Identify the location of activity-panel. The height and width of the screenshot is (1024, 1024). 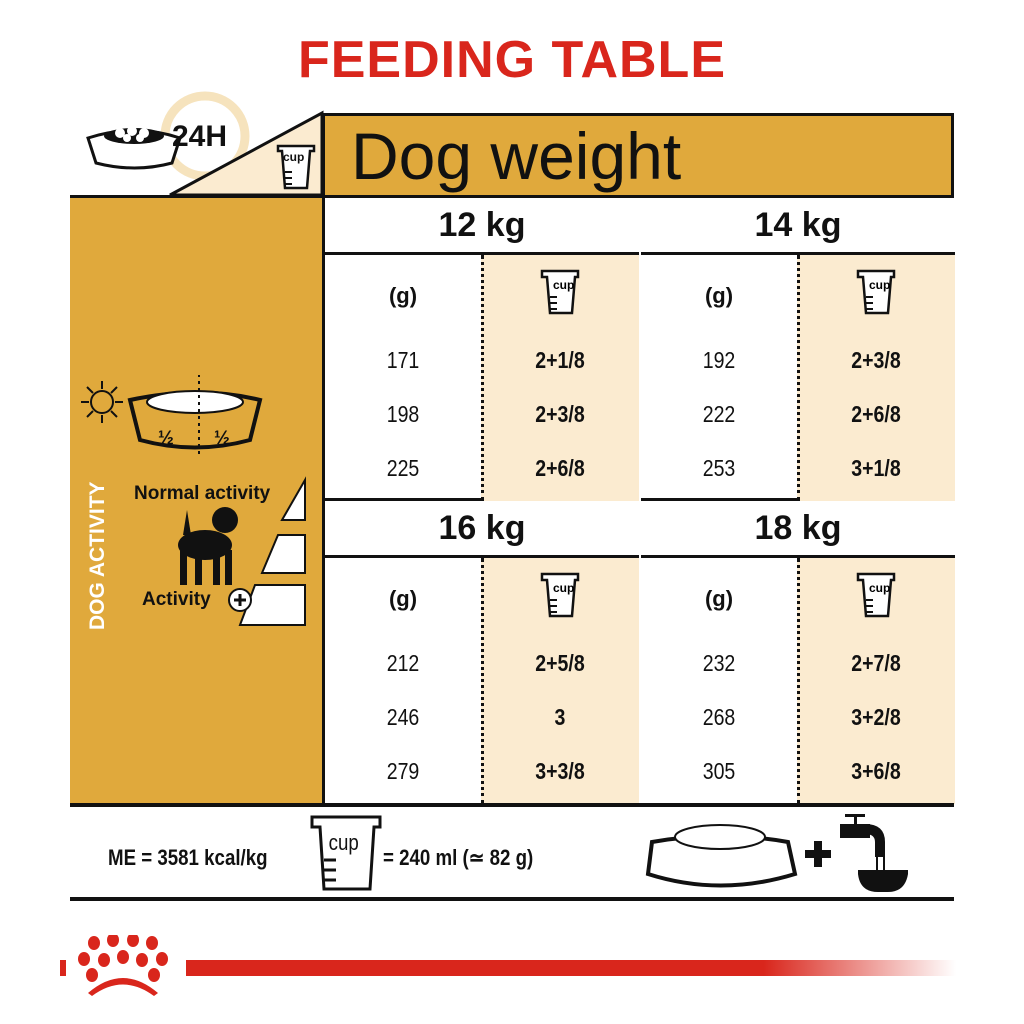
(197, 500).